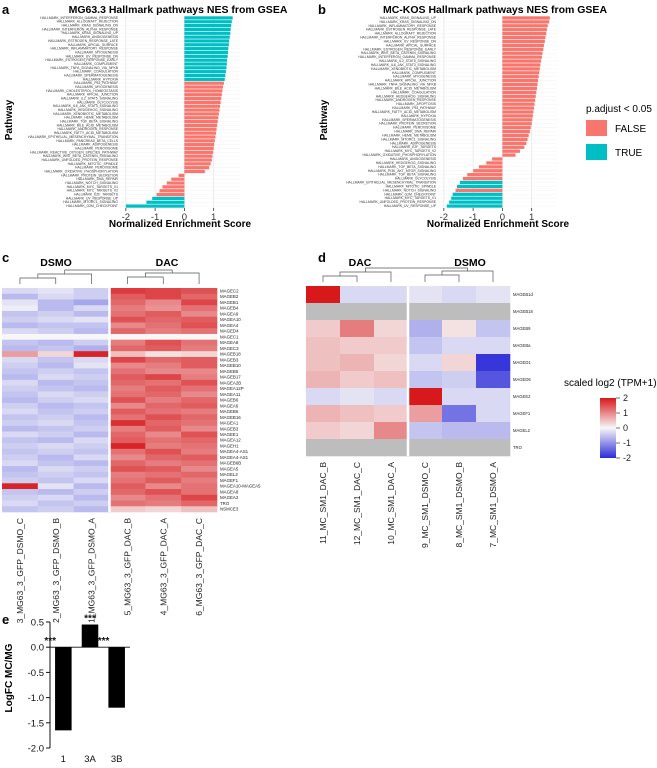  I want to click on pathway-label: HALLMARK_PEROXISOME, so click(97, 148).